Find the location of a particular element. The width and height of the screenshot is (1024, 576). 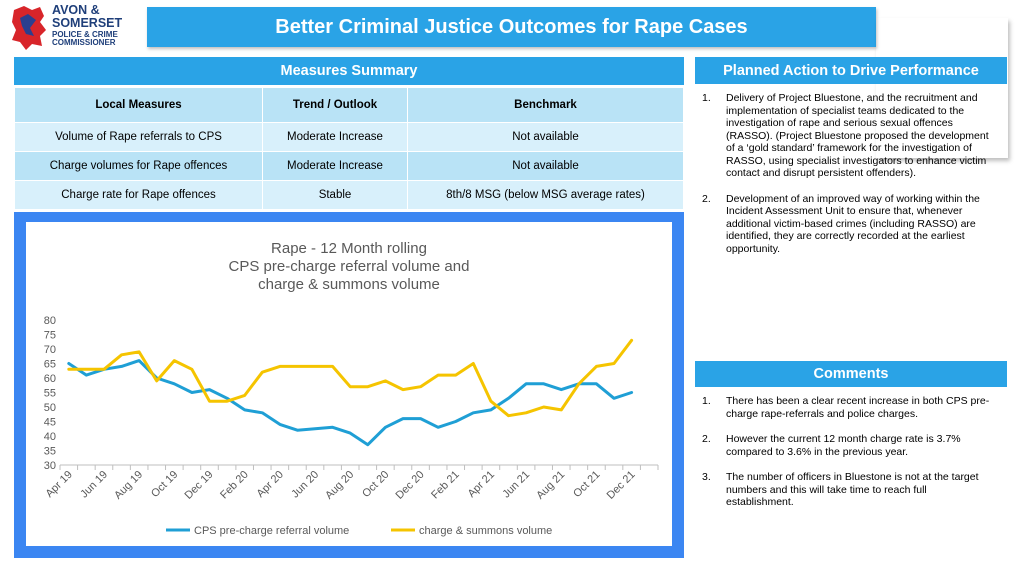

column-header: Benchmark is located at coordinates (545, 105).